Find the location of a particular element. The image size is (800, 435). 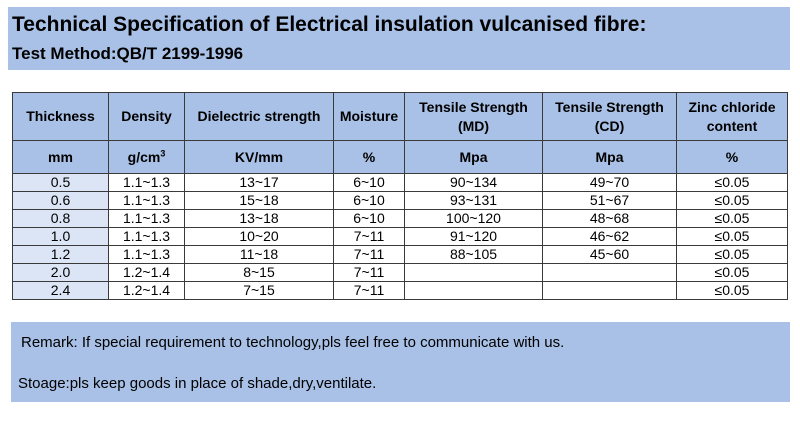

unit-dielectric-strength: KV/mm is located at coordinates (259, 157).